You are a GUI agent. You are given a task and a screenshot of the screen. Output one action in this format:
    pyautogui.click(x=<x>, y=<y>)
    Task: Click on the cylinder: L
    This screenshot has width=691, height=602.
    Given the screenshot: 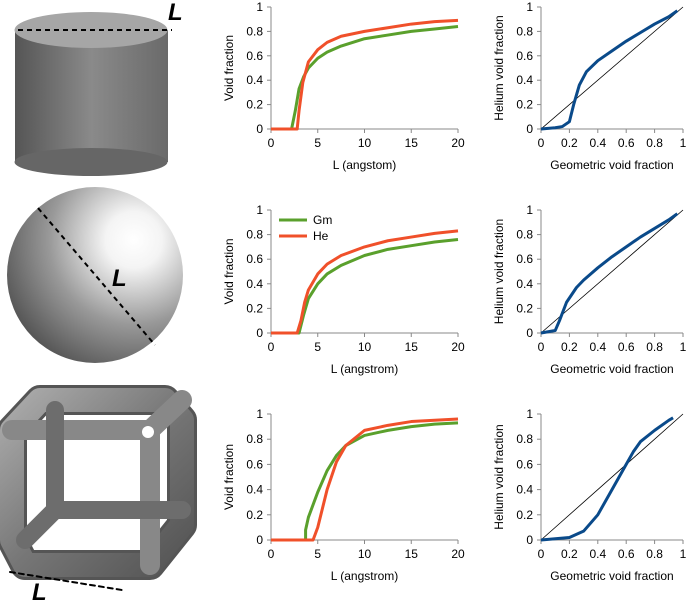 What is the action you would take?
    pyautogui.click(x=98, y=88)
    